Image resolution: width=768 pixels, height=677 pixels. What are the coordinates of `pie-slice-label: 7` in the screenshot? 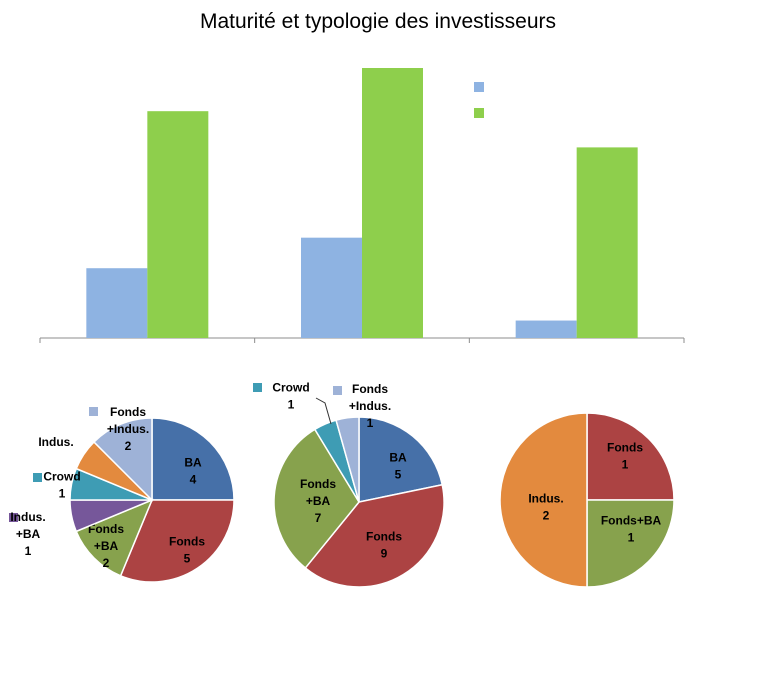 It's located at (318, 518).